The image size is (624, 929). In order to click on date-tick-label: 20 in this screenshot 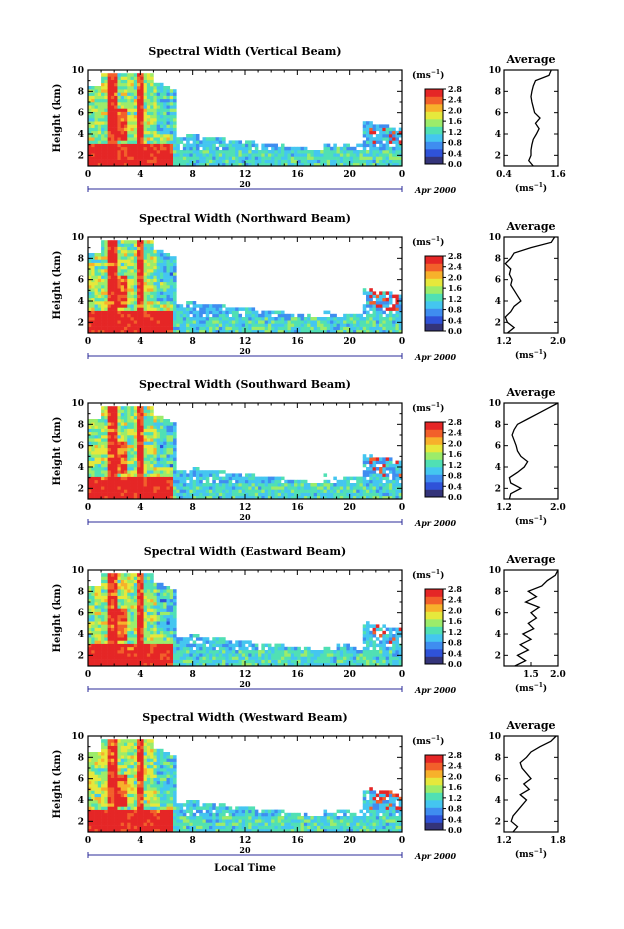, I will do `click(245, 517)`.